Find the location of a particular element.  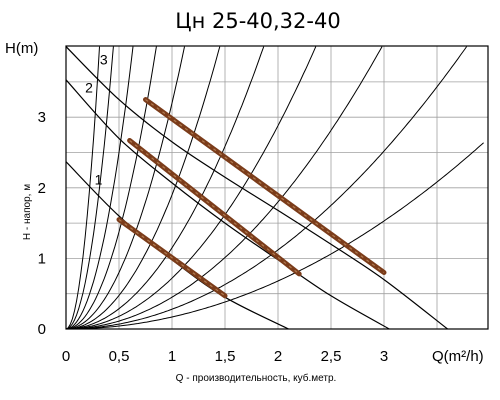

pump-curve-label-2: 2 is located at coordinates (89, 87).